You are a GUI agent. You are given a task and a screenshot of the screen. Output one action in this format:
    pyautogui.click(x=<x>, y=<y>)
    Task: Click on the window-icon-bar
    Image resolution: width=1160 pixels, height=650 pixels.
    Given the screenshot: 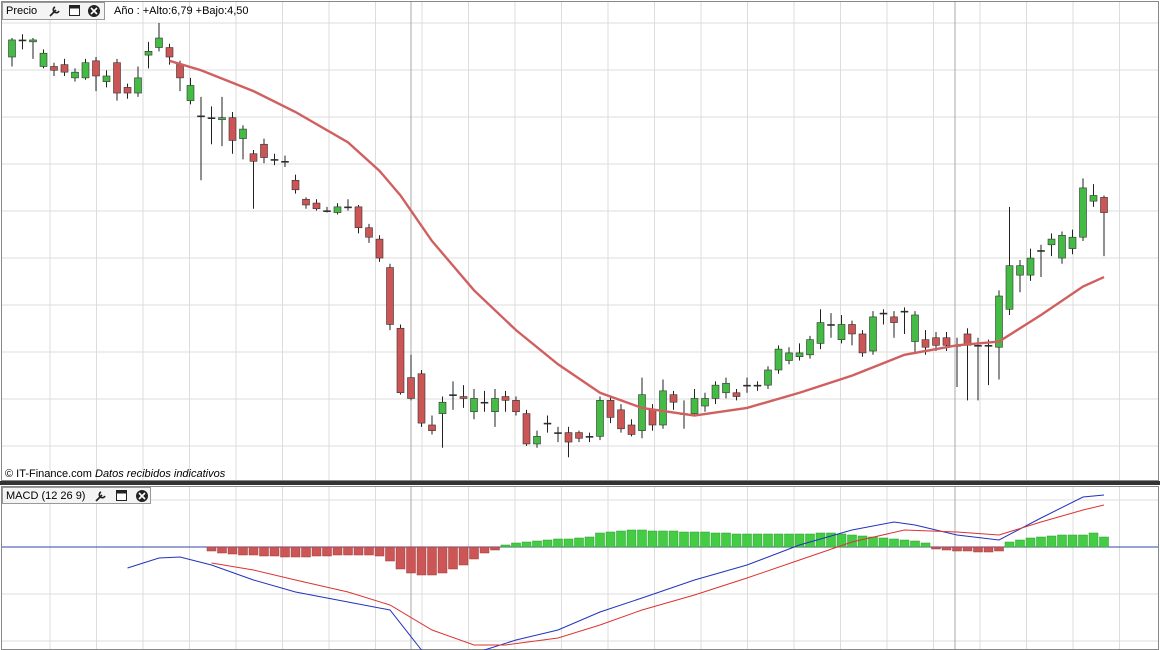 What is the action you would take?
    pyautogui.click(x=74, y=7)
    